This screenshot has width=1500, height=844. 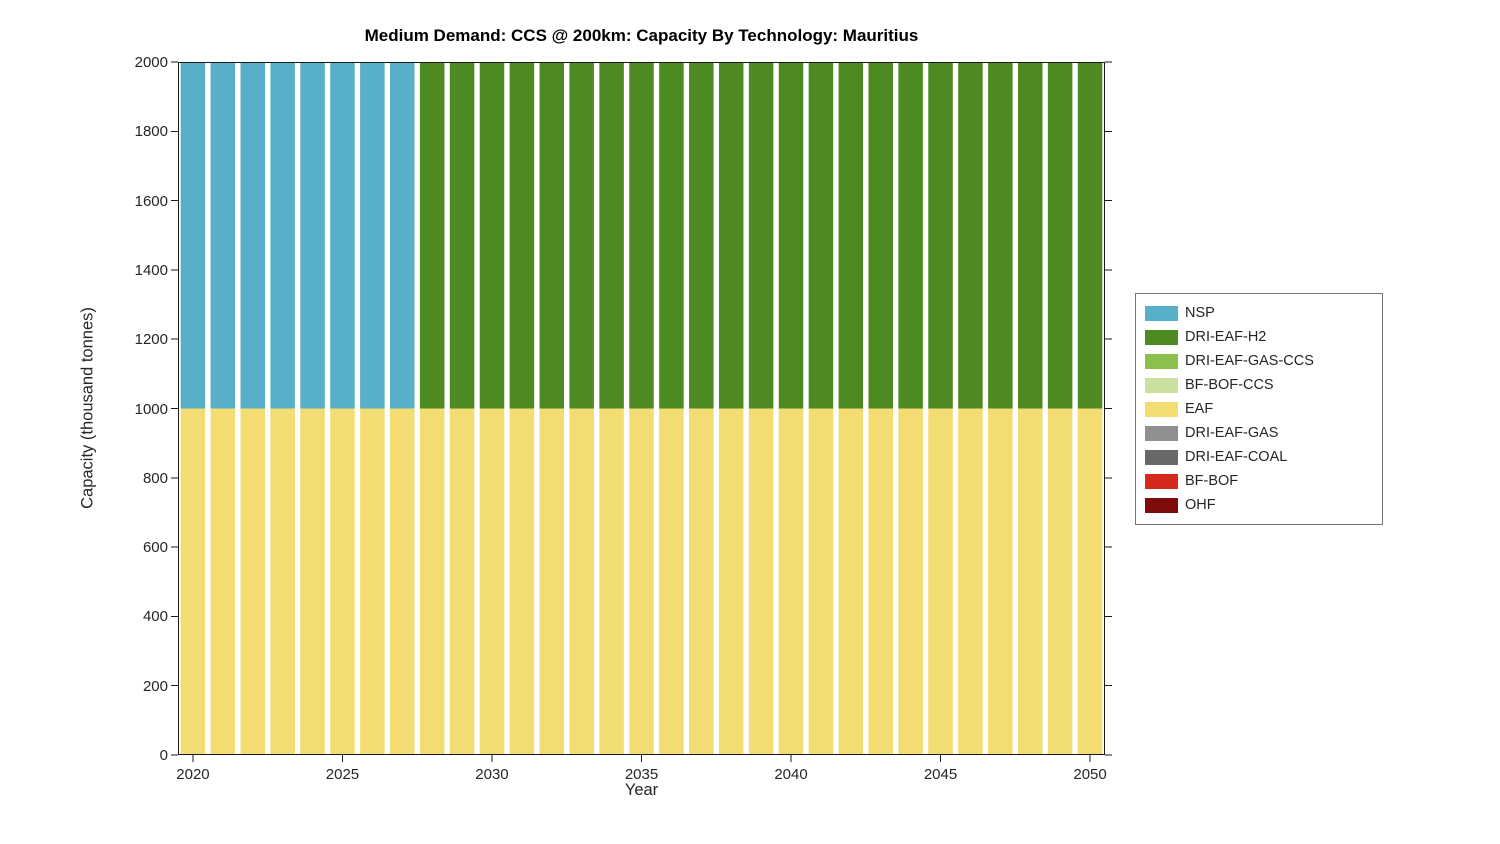 I want to click on legend-item-dri-eaf-coal: DRI-EAF-COAL, so click(x=1259, y=457).